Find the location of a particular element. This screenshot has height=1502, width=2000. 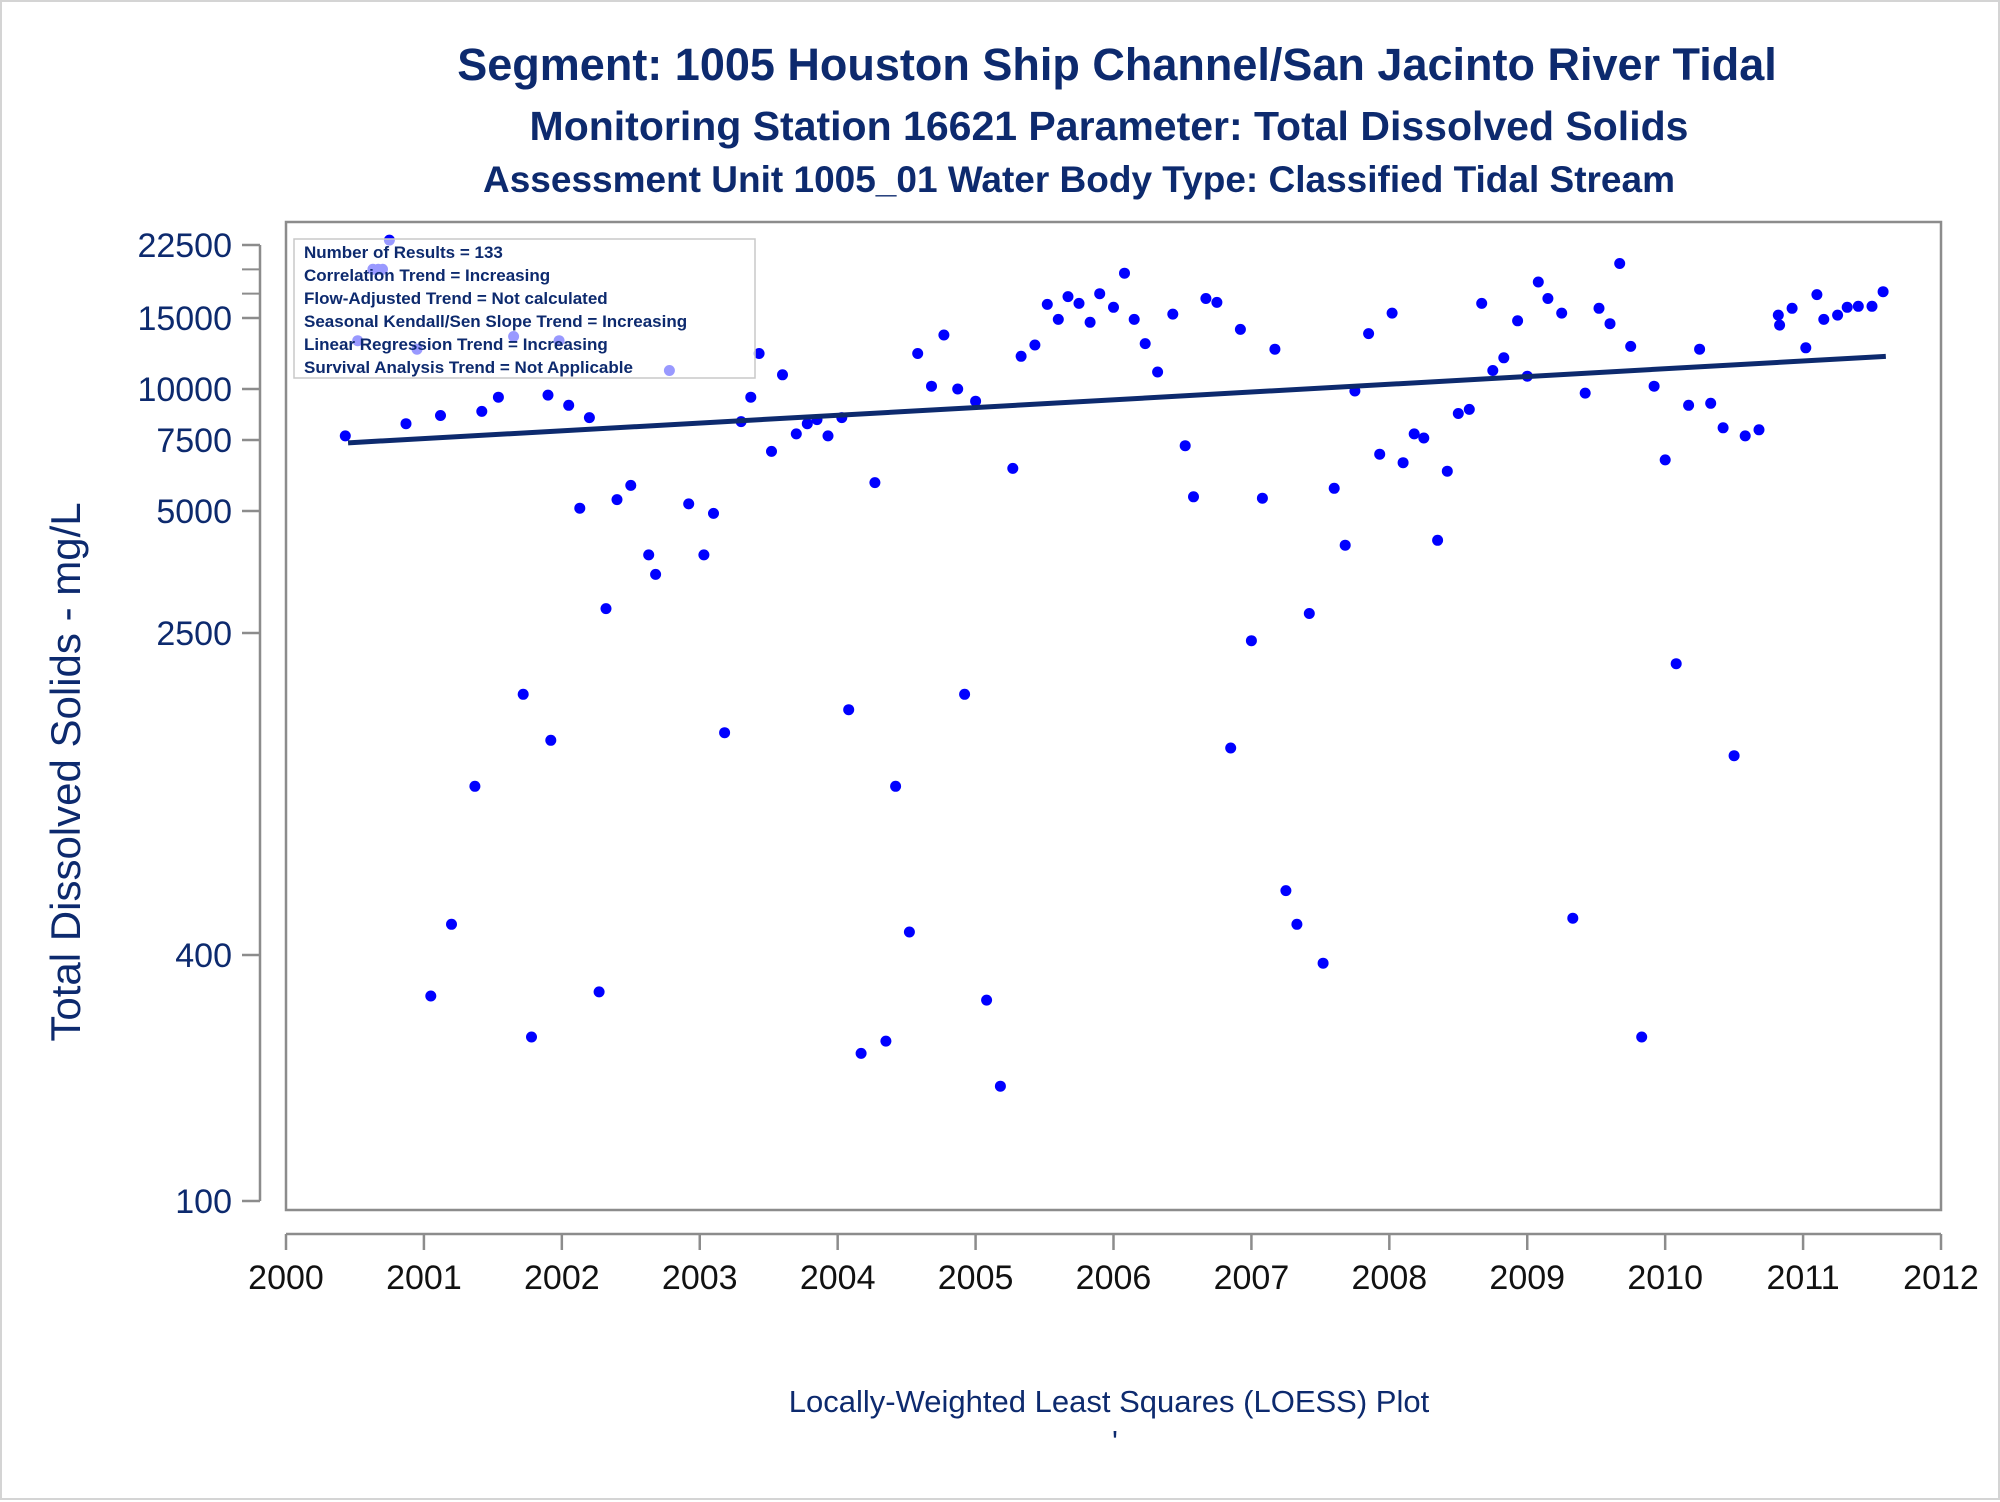

x-tick-label: 2004 is located at coordinates (838, 1278).